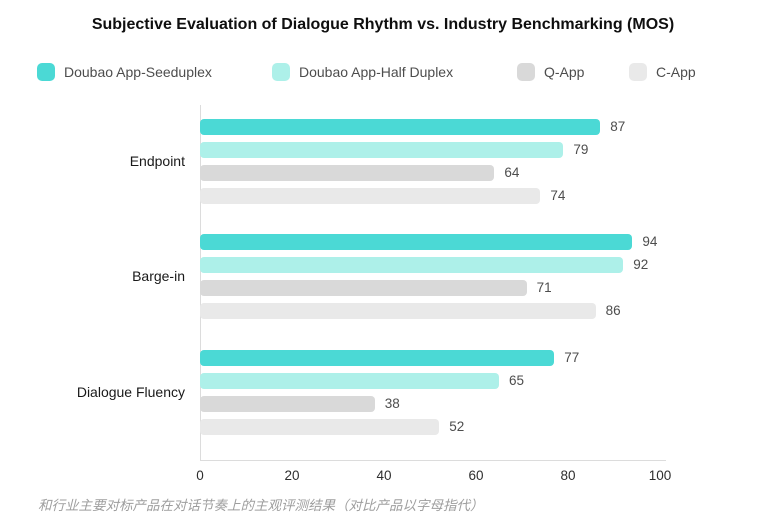 The width and height of the screenshot is (776, 525). I want to click on bar-value-label: 74, so click(558, 195).